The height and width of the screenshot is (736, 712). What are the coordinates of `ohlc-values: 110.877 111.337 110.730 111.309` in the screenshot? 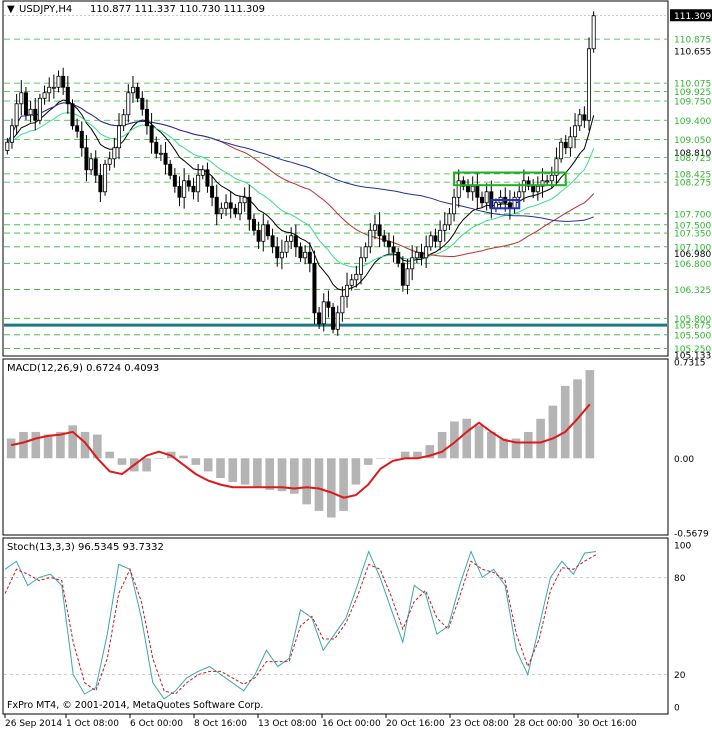 It's located at (177, 9).